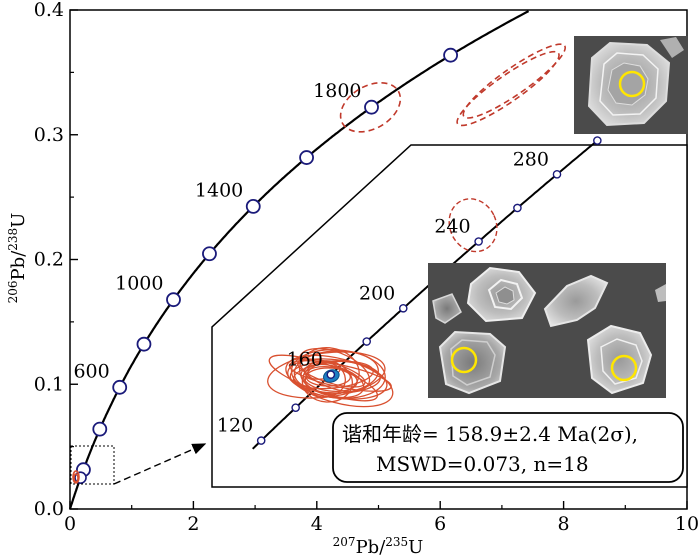 The height and width of the screenshot is (559, 700). What do you see at coordinates (49, 509) in the screenshot?
I see `y-tick-label: 0.0` at bounding box center [49, 509].